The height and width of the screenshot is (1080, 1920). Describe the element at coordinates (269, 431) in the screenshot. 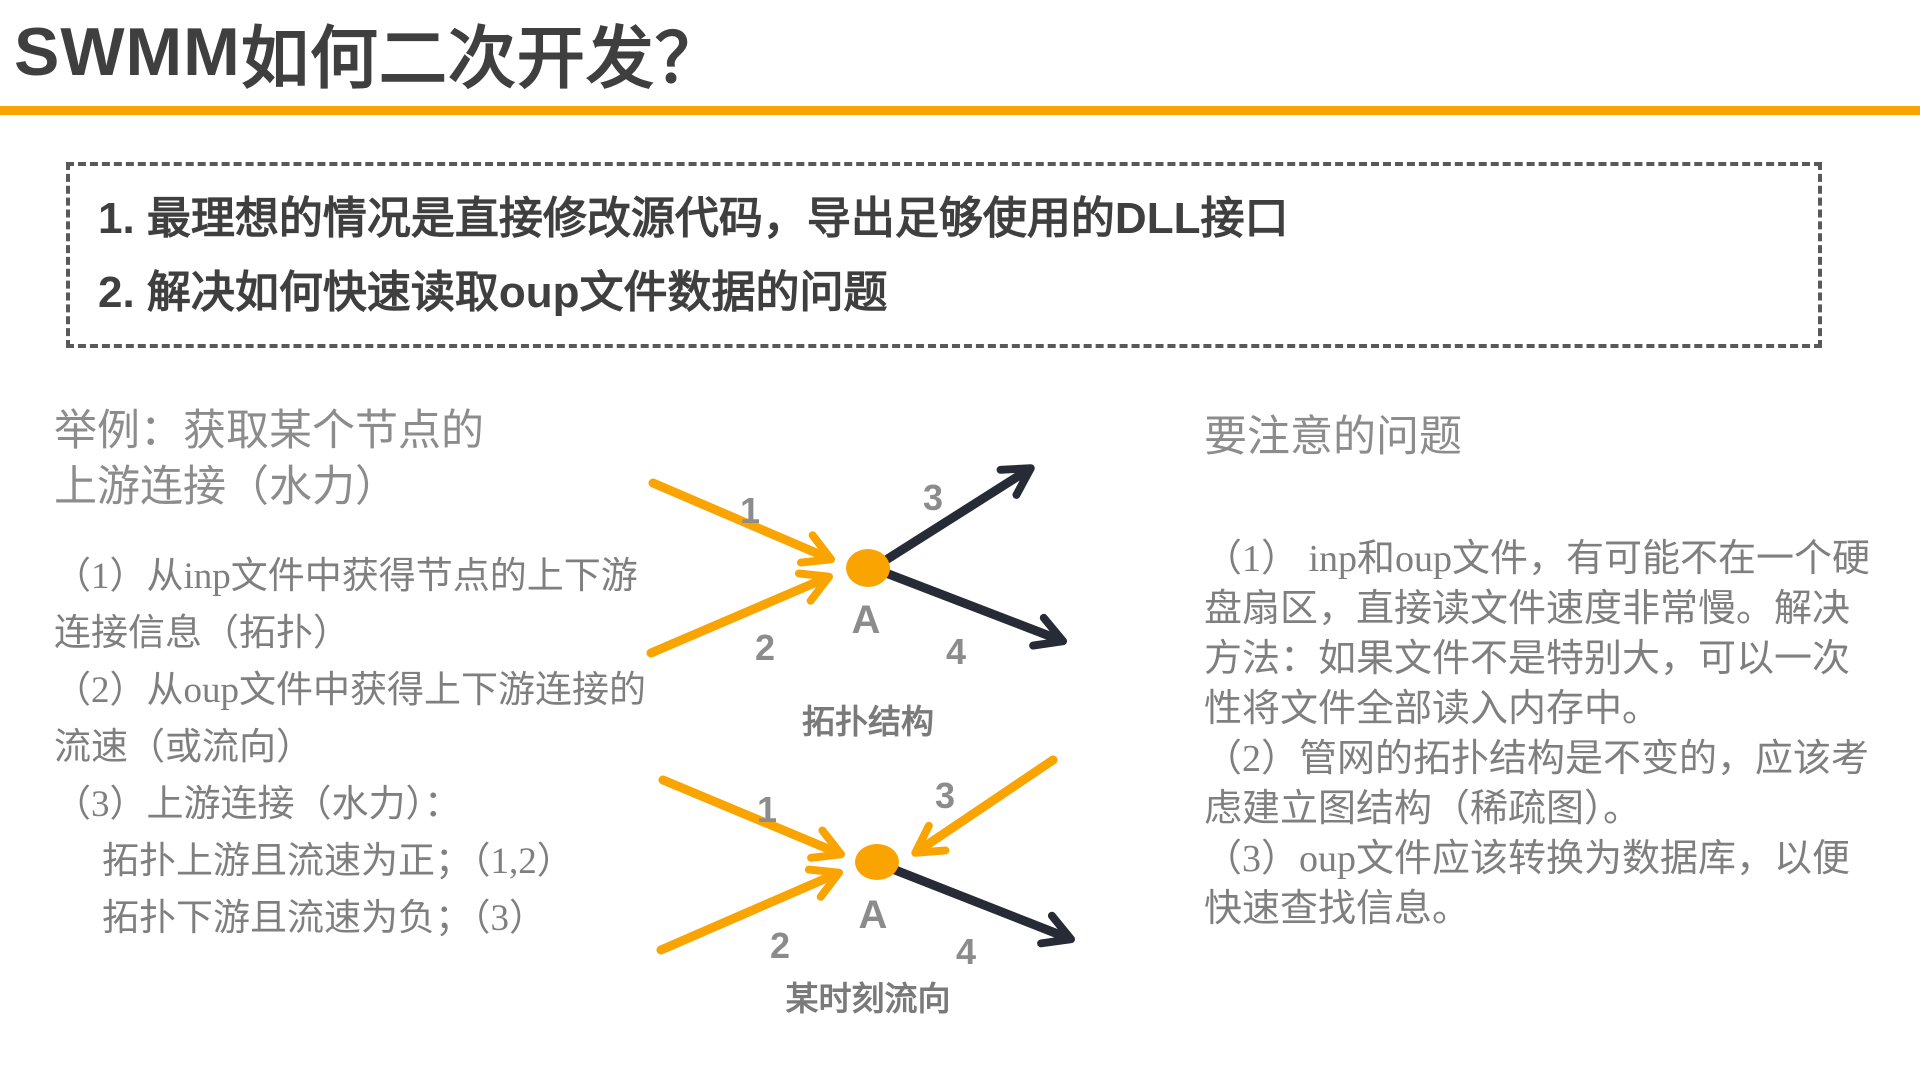

I see `example-heading-line-1: 举例：获取某个节点的` at that location.